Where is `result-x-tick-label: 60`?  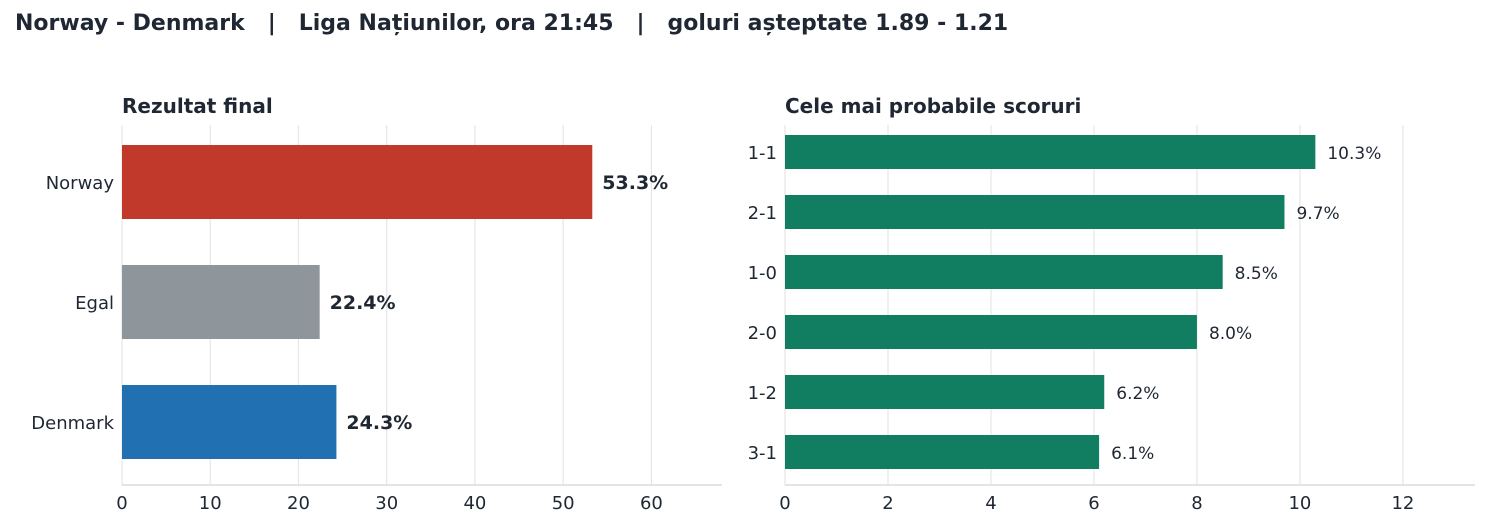 result-x-tick-label: 60 is located at coordinates (651, 503).